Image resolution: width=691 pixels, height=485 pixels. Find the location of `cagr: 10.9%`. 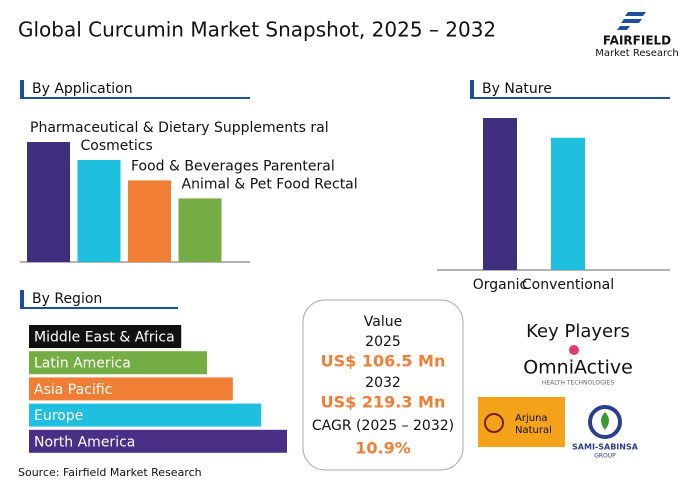

cagr: 10.9% is located at coordinates (383, 448).